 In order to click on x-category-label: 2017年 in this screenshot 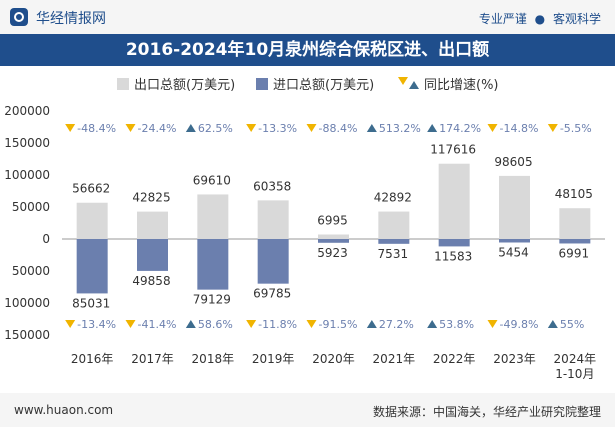, I will do `click(152, 359)`.